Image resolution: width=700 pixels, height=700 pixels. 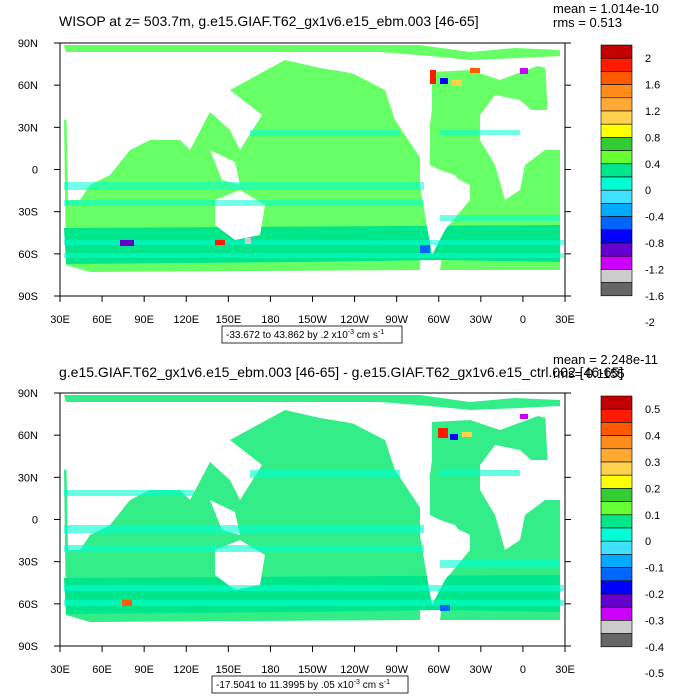 What do you see at coordinates (654, 621) in the screenshot?
I see `panel-2-colorbar-label: -0.3` at bounding box center [654, 621].